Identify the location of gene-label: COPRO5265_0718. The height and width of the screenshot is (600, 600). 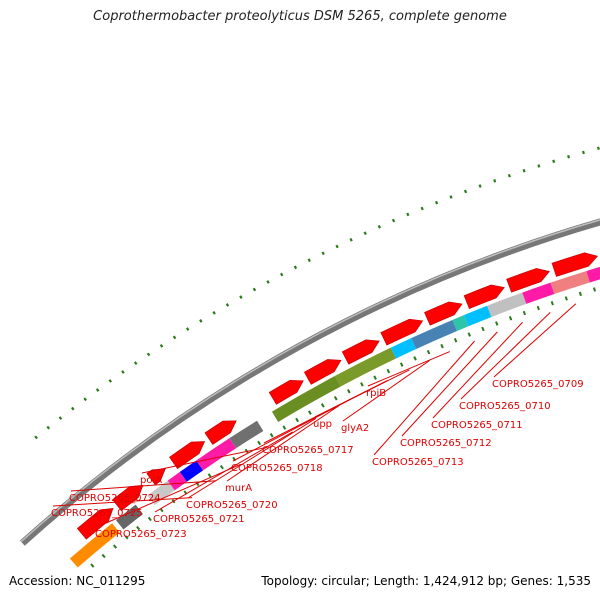
(277, 468).